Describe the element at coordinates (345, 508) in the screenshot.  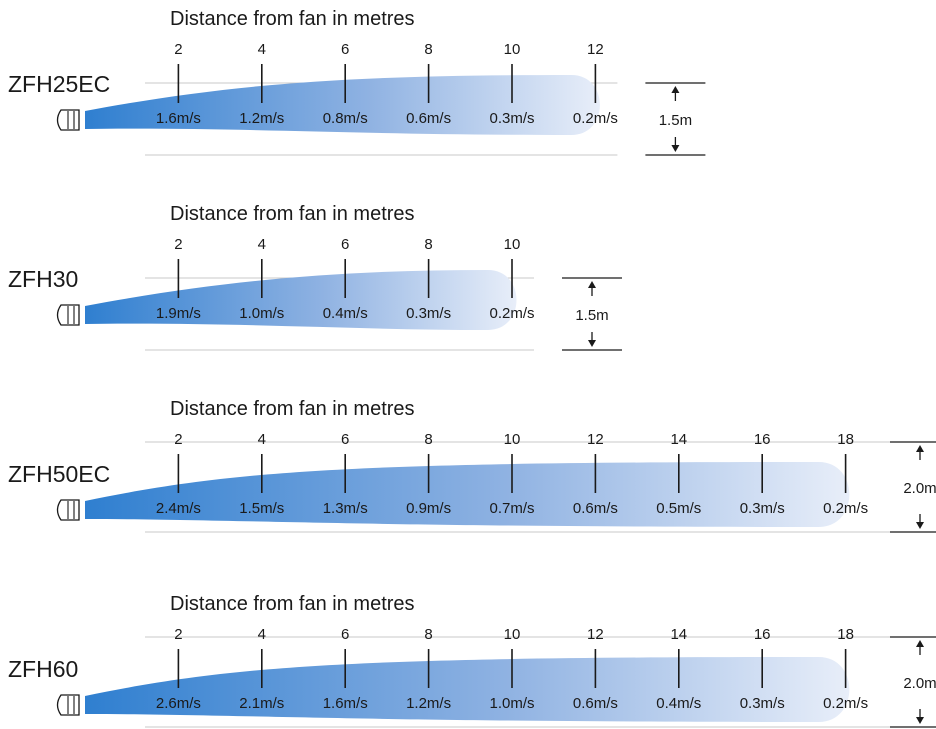
I see `velocity-label: 1.3m/s` at that location.